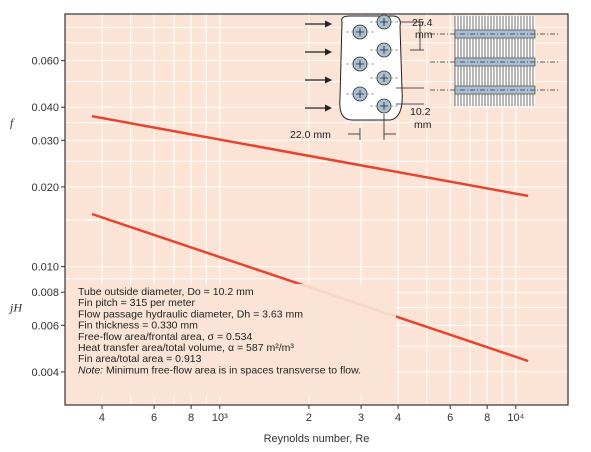 Image resolution: width=591 pixels, height=452 pixels. What do you see at coordinates (310, 156) in the screenshot?
I see `series-line-f` at bounding box center [310, 156].